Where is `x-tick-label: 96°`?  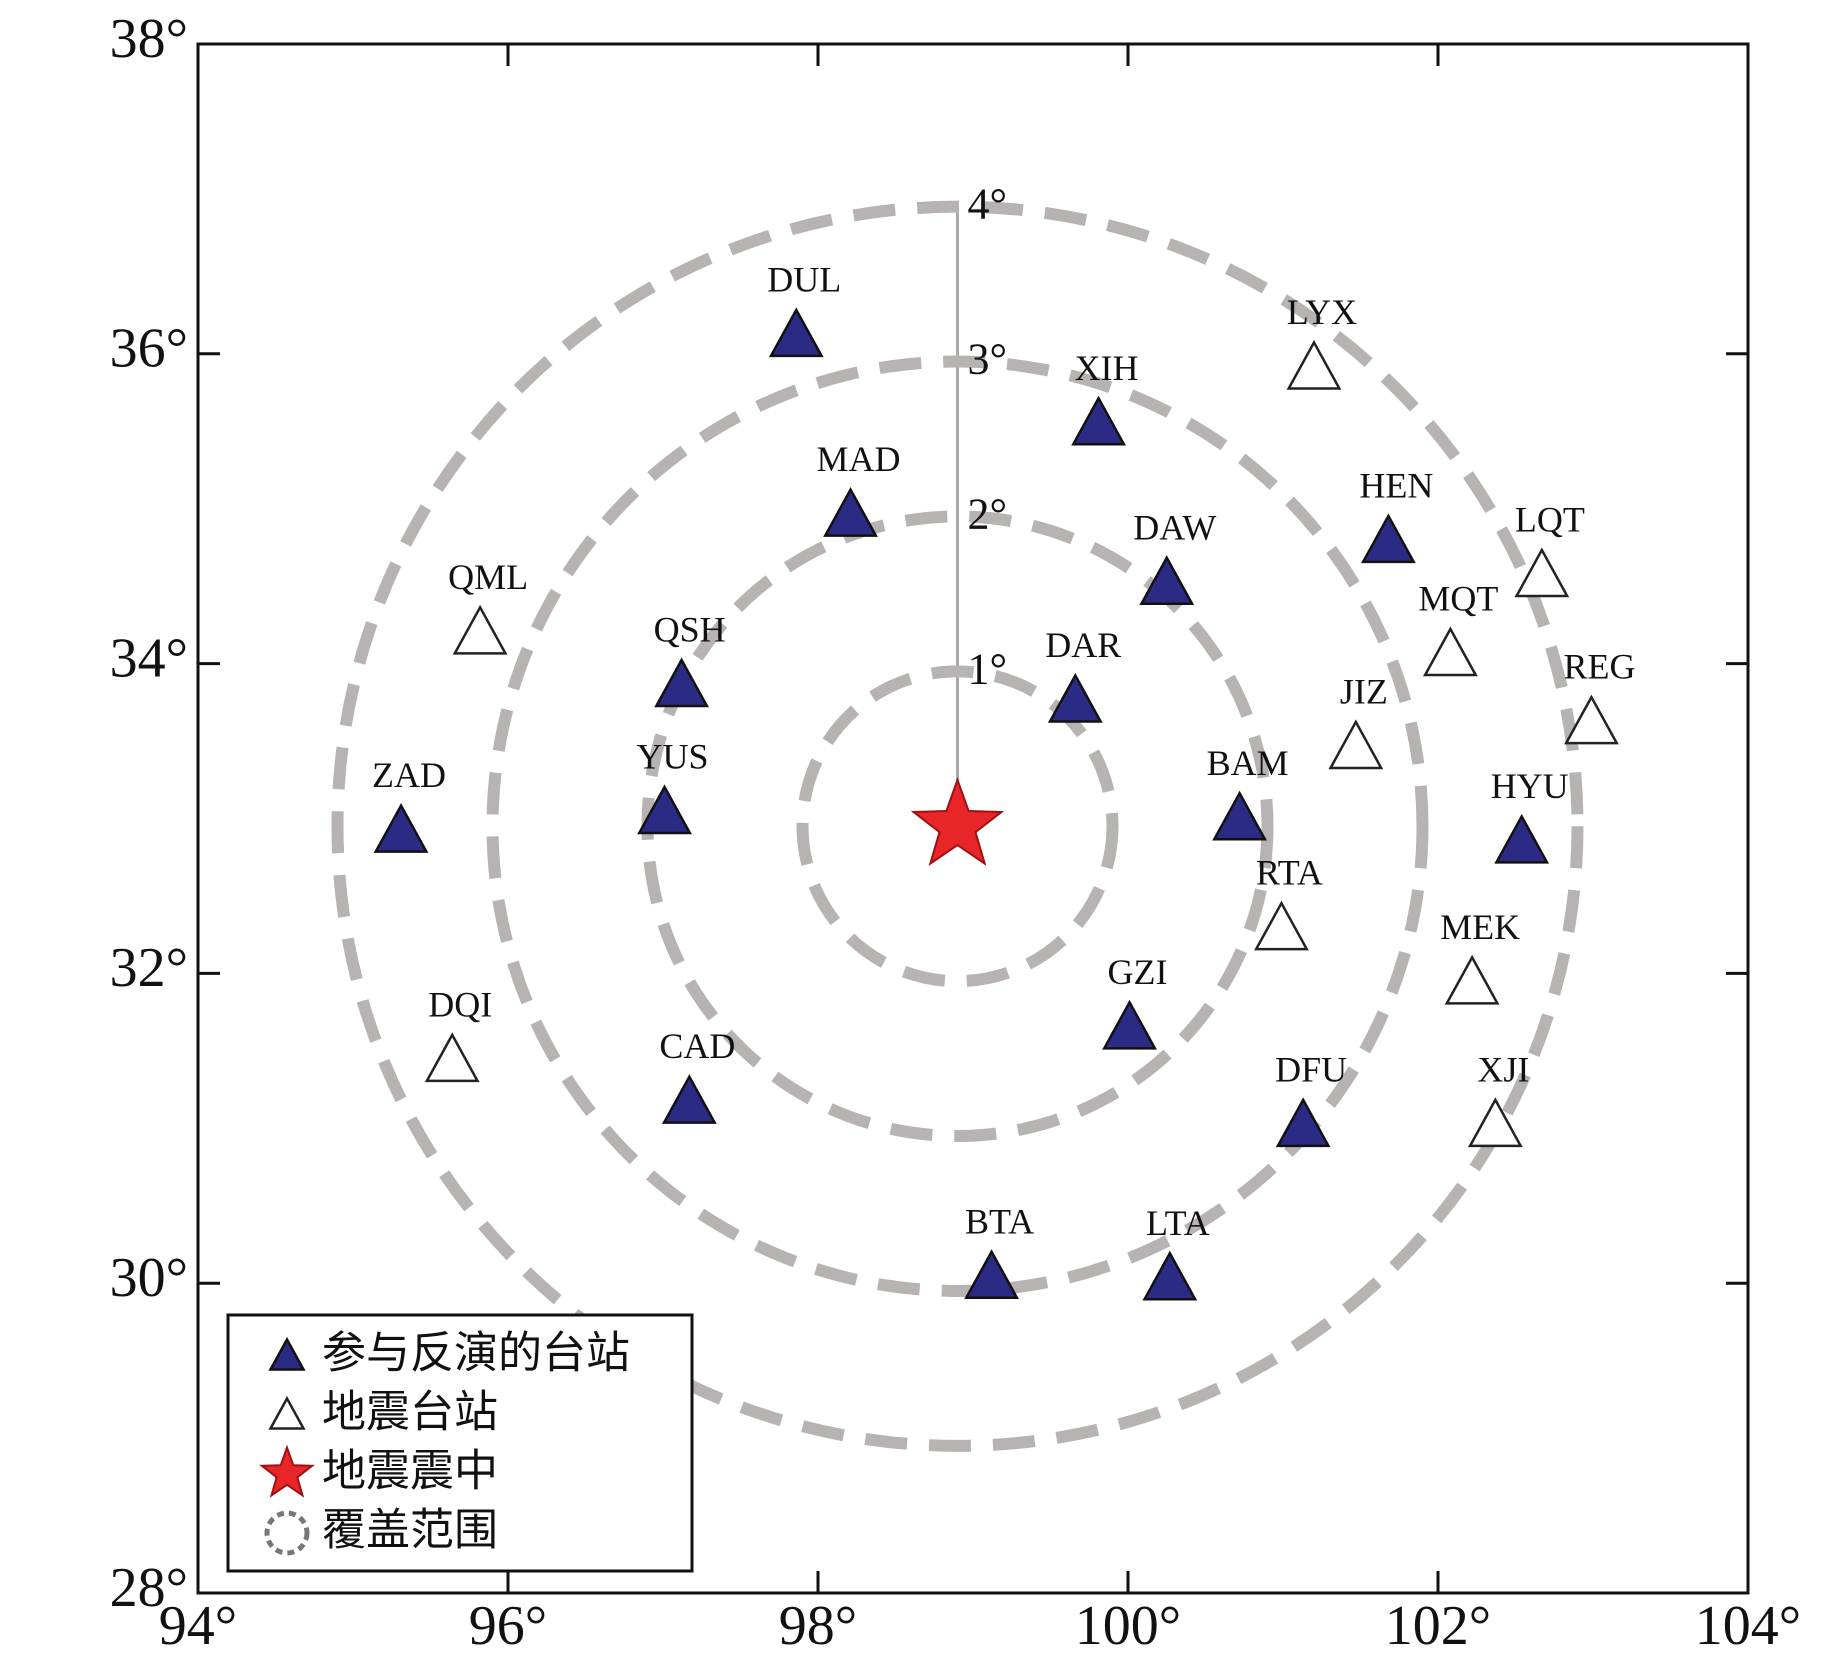
x-tick-label: 96° is located at coordinates (508, 1626).